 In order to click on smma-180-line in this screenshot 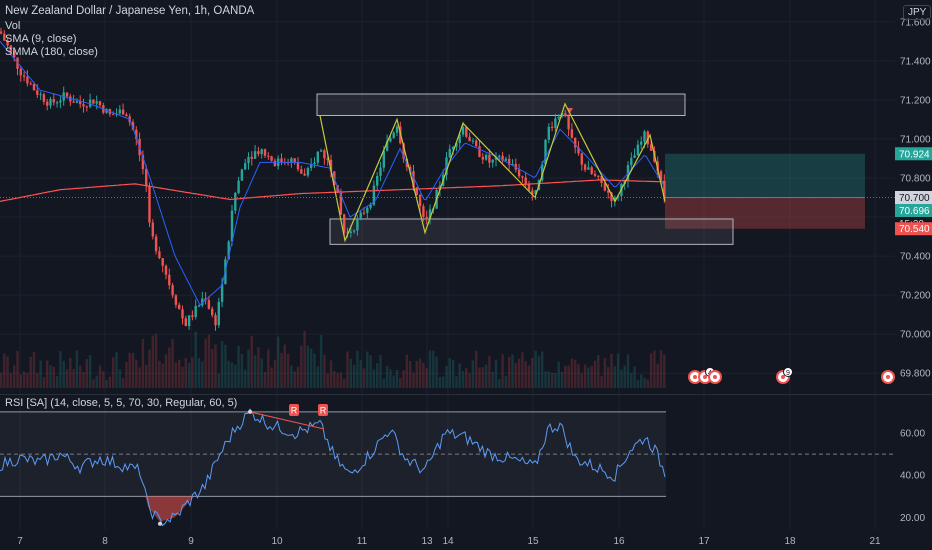, I will do `click(332, 190)`.